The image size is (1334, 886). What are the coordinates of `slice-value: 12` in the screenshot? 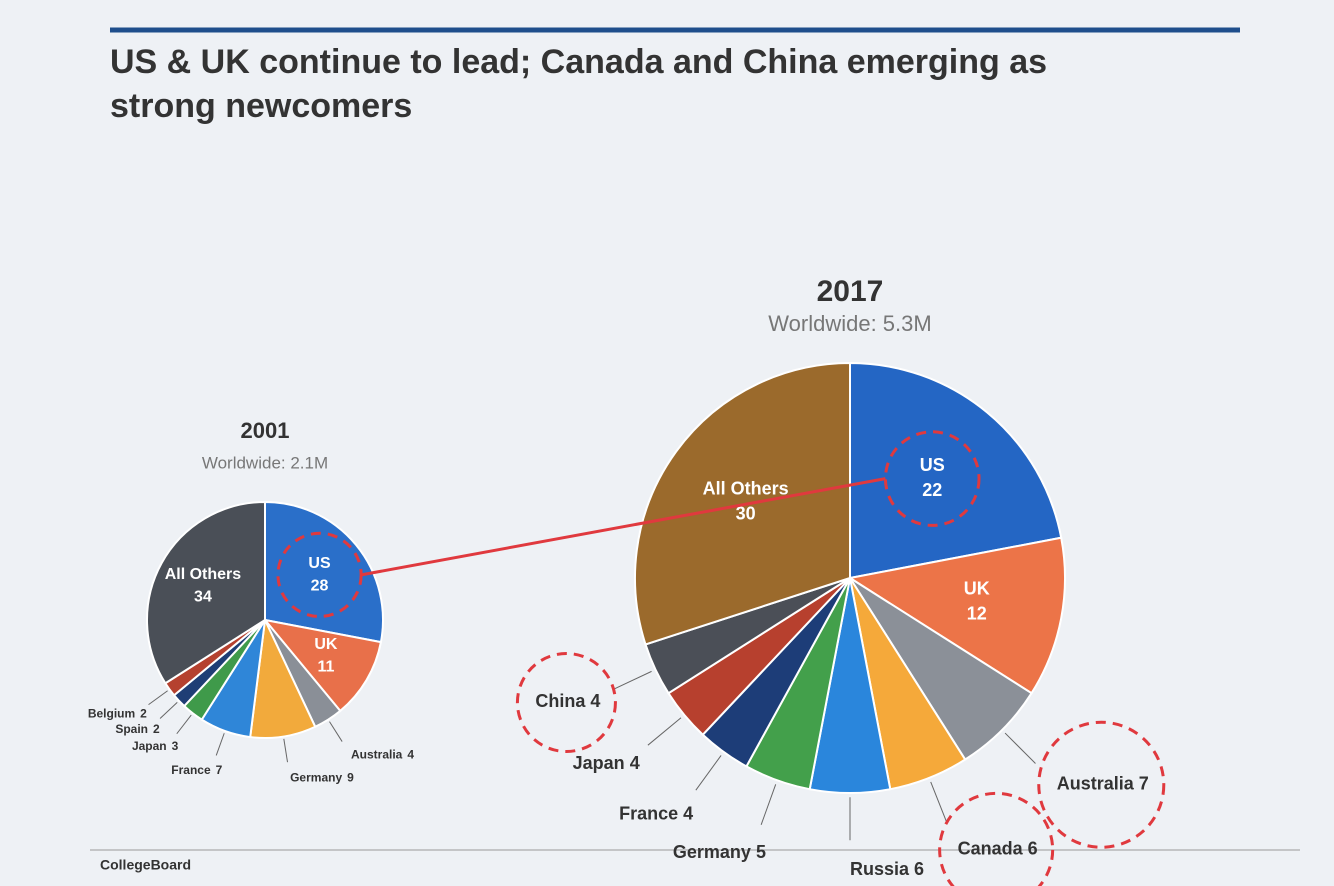 It's located at (977, 614).